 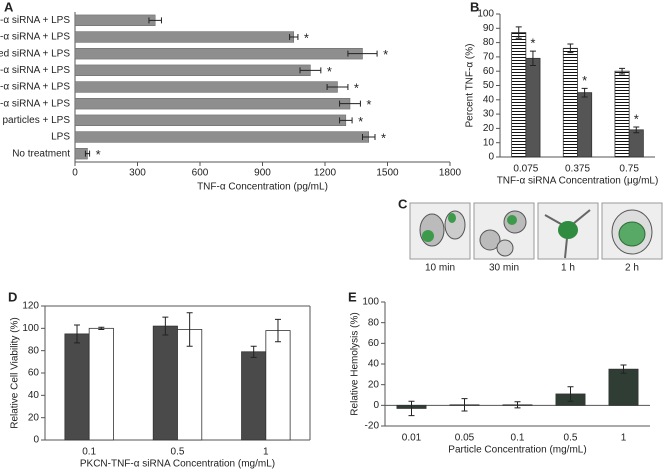 What do you see at coordinates (35, 37) in the screenshot?
I see `category-label: PK3 particles - TNF-α siRNA + LPS` at bounding box center [35, 37].